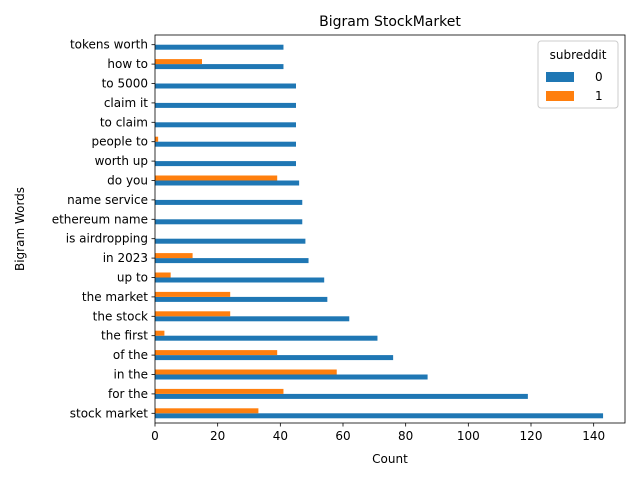 Image resolution: width=640 pixels, height=480 pixels. What do you see at coordinates (107, 239) in the screenshot?
I see `y-tick-label: is airdropping` at bounding box center [107, 239].